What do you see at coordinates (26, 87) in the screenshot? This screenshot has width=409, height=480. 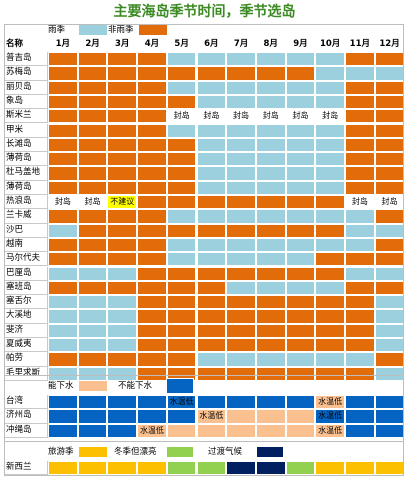 I see `island-row-name: 丽贝岛` at bounding box center [26, 87].